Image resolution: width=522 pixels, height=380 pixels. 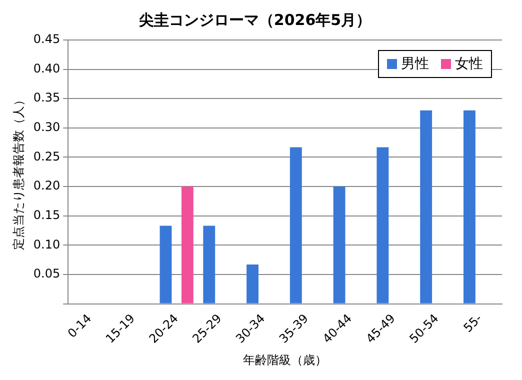 I want to click on y-tick-label: 0.40, so click(x=46, y=68).